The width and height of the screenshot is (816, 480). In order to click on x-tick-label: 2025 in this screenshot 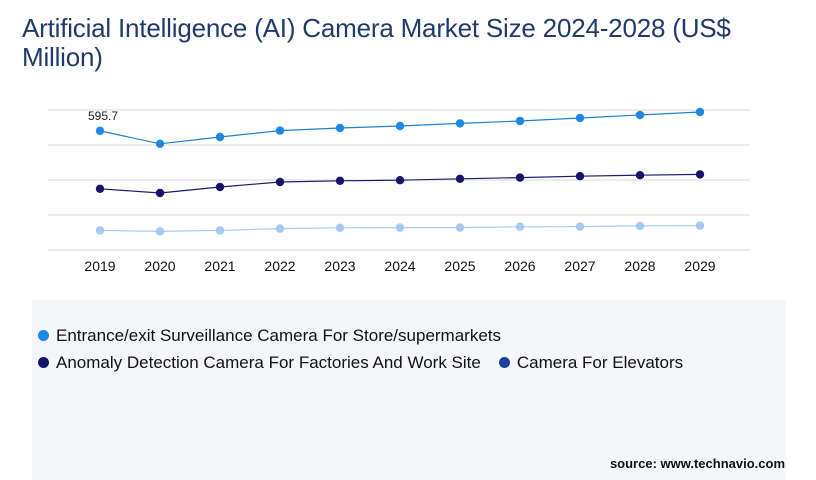, I will do `click(459, 266)`.